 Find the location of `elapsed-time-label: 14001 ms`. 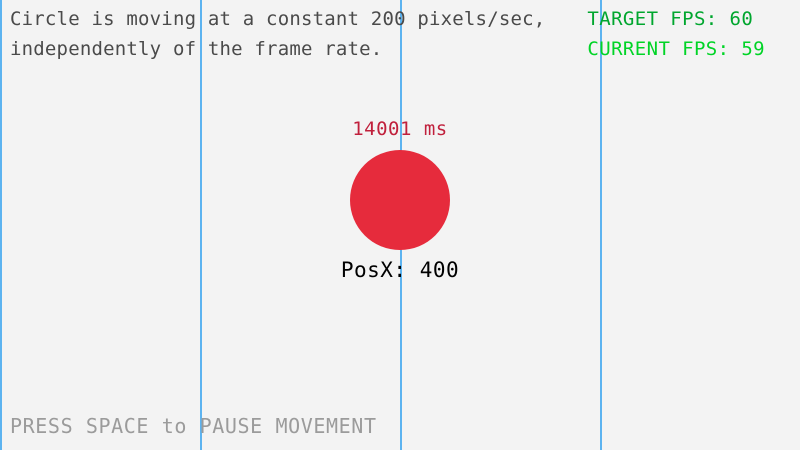

elapsed-time-label: 14001 ms is located at coordinates (400, 129).